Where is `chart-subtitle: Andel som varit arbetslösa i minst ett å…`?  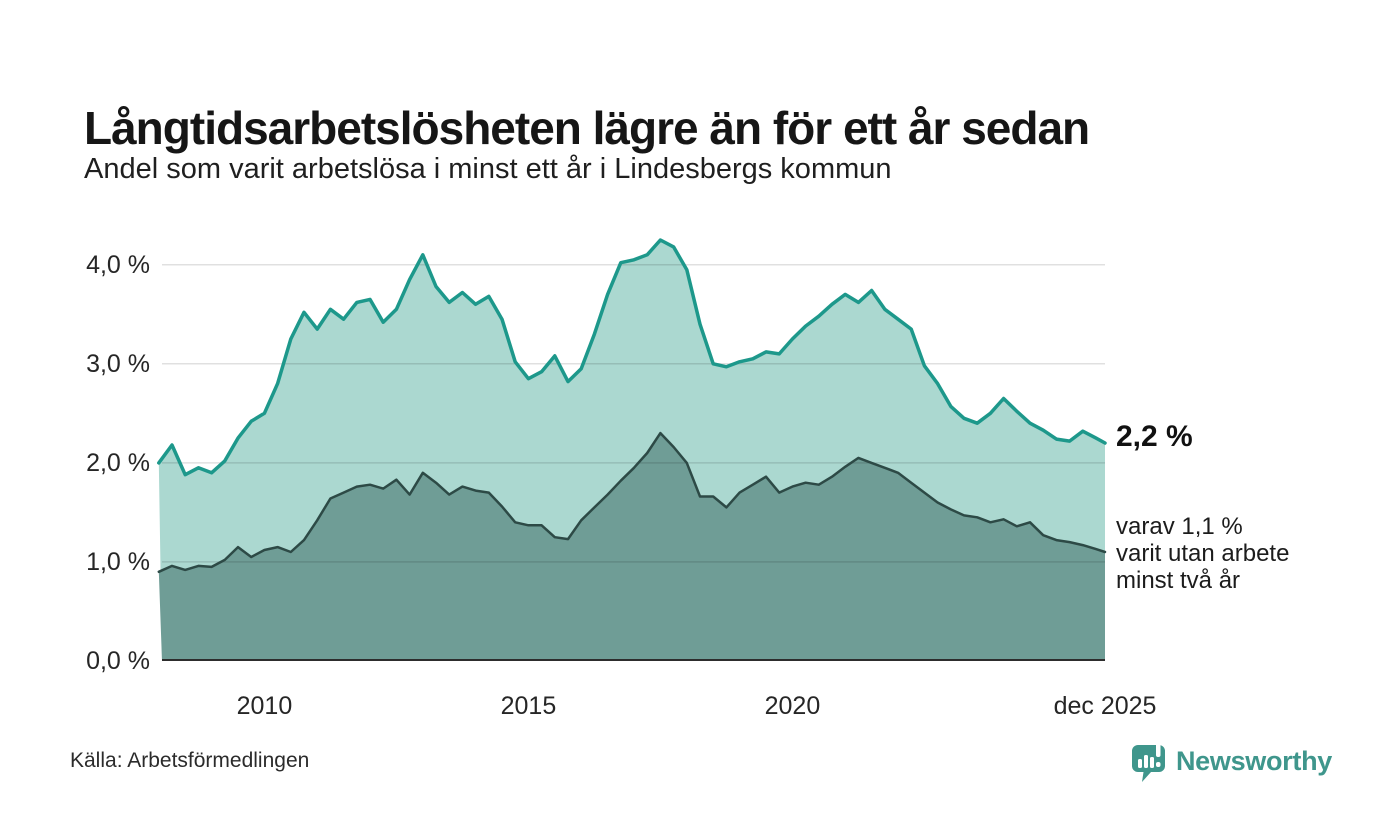
chart-subtitle: Andel som varit arbetslösa i minst ett å… is located at coordinates (488, 169).